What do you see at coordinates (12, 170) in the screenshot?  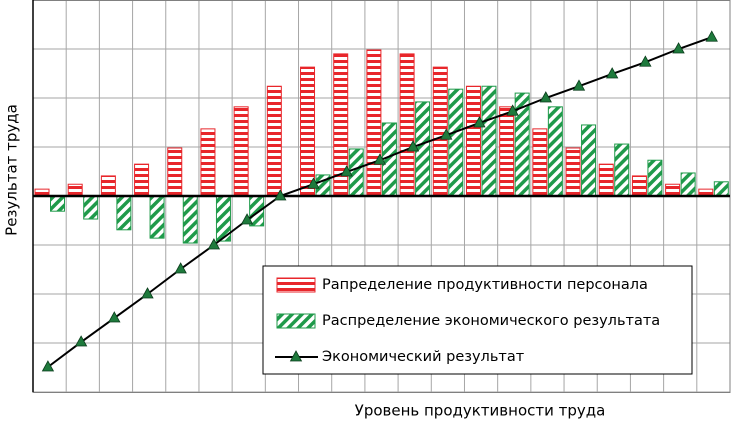 I see `y-axis-title: Результат труда` at bounding box center [12, 170].